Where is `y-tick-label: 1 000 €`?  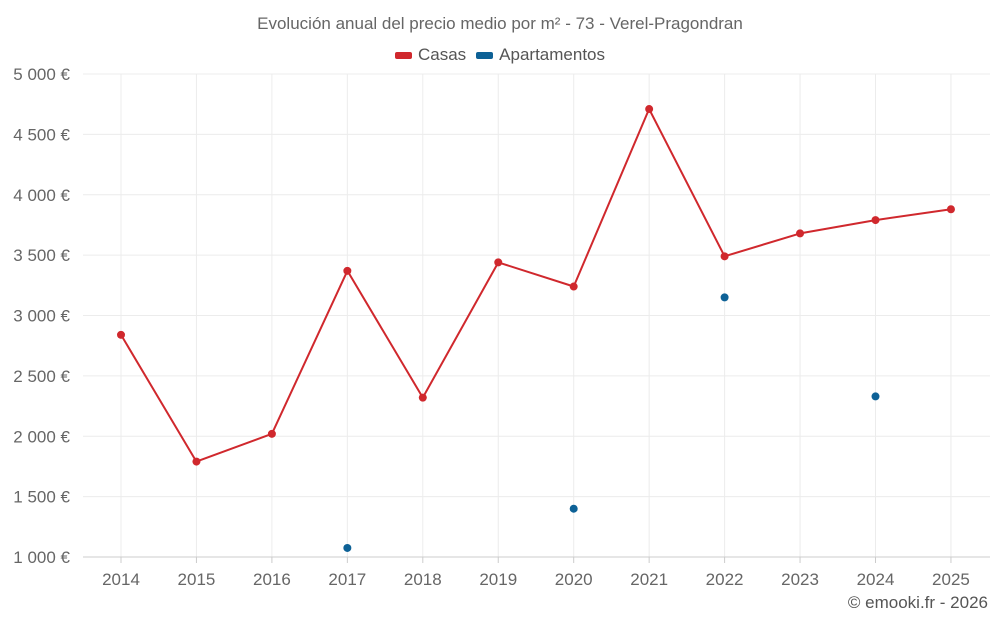
y-tick-label: 1 000 € is located at coordinates (41, 557).